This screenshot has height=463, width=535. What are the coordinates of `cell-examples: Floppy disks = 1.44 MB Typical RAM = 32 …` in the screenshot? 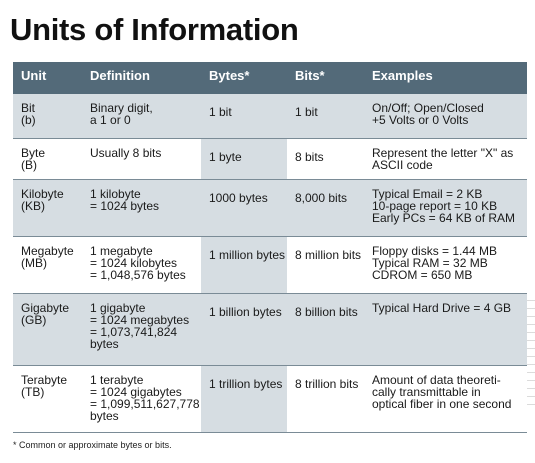 It's located at (445, 265).